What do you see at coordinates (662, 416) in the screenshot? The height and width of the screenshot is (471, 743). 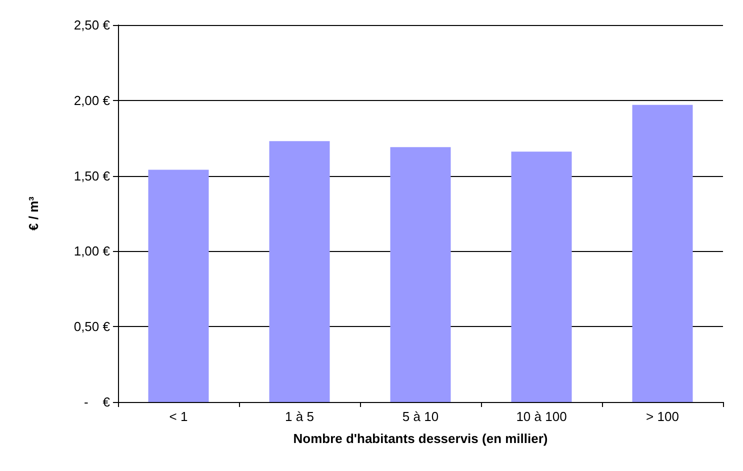 I see `x-tick-label: > 100` at bounding box center [662, 416].